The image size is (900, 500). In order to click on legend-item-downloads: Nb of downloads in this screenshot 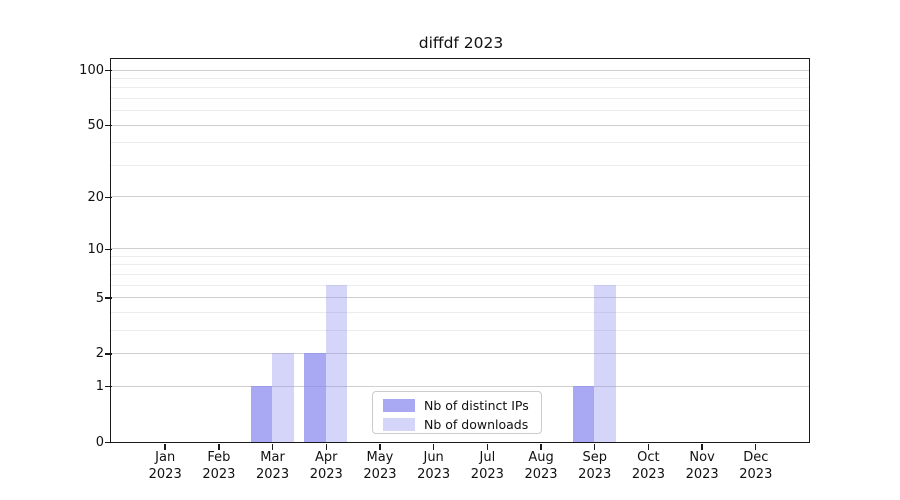, I will do `click(462, 424)`.